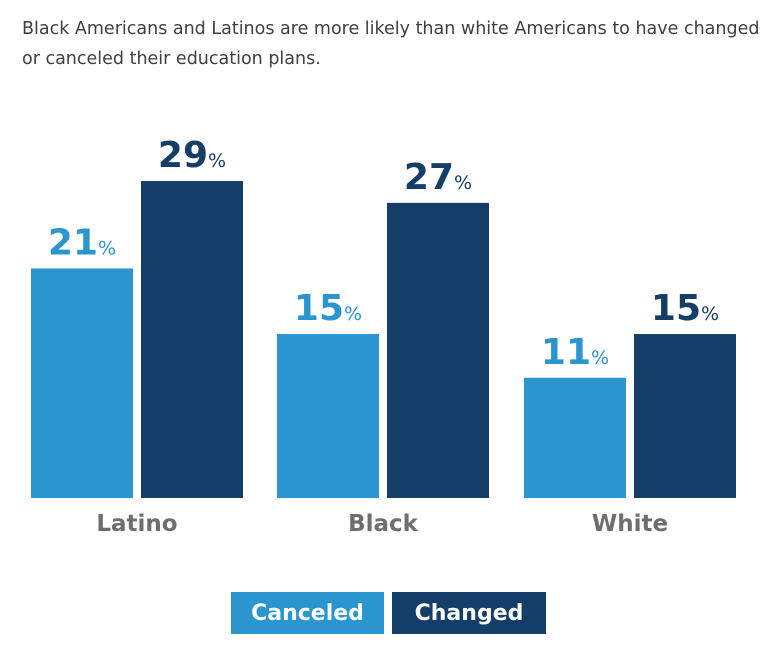 The height and width of the screenshot is (661, 771). Describe the element at coordinates (685, 416) in the screenshot. I see `bar-white-changed` at that location.